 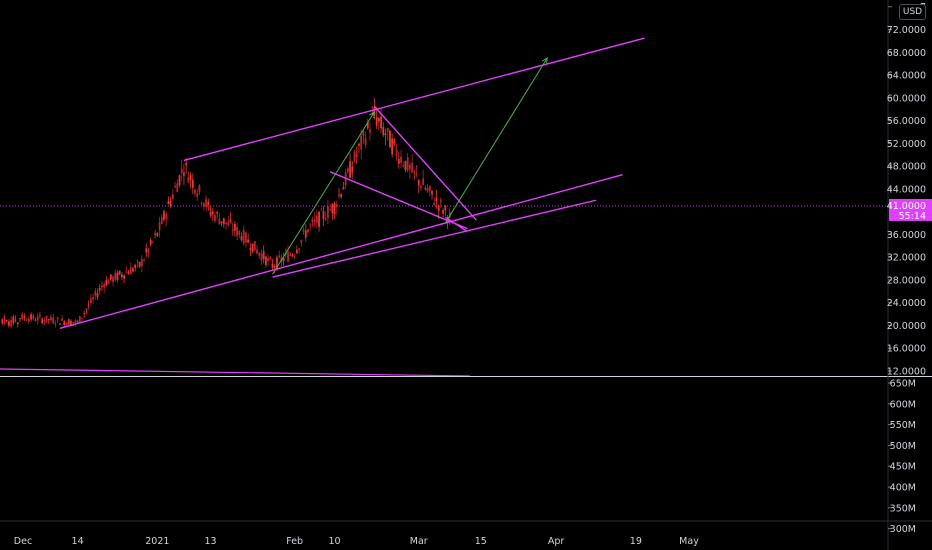 What do you see at coordinates (906, 258) in the screenshot?
I see `price-tick-label: 32.0000` at bounding box center [906, 258].